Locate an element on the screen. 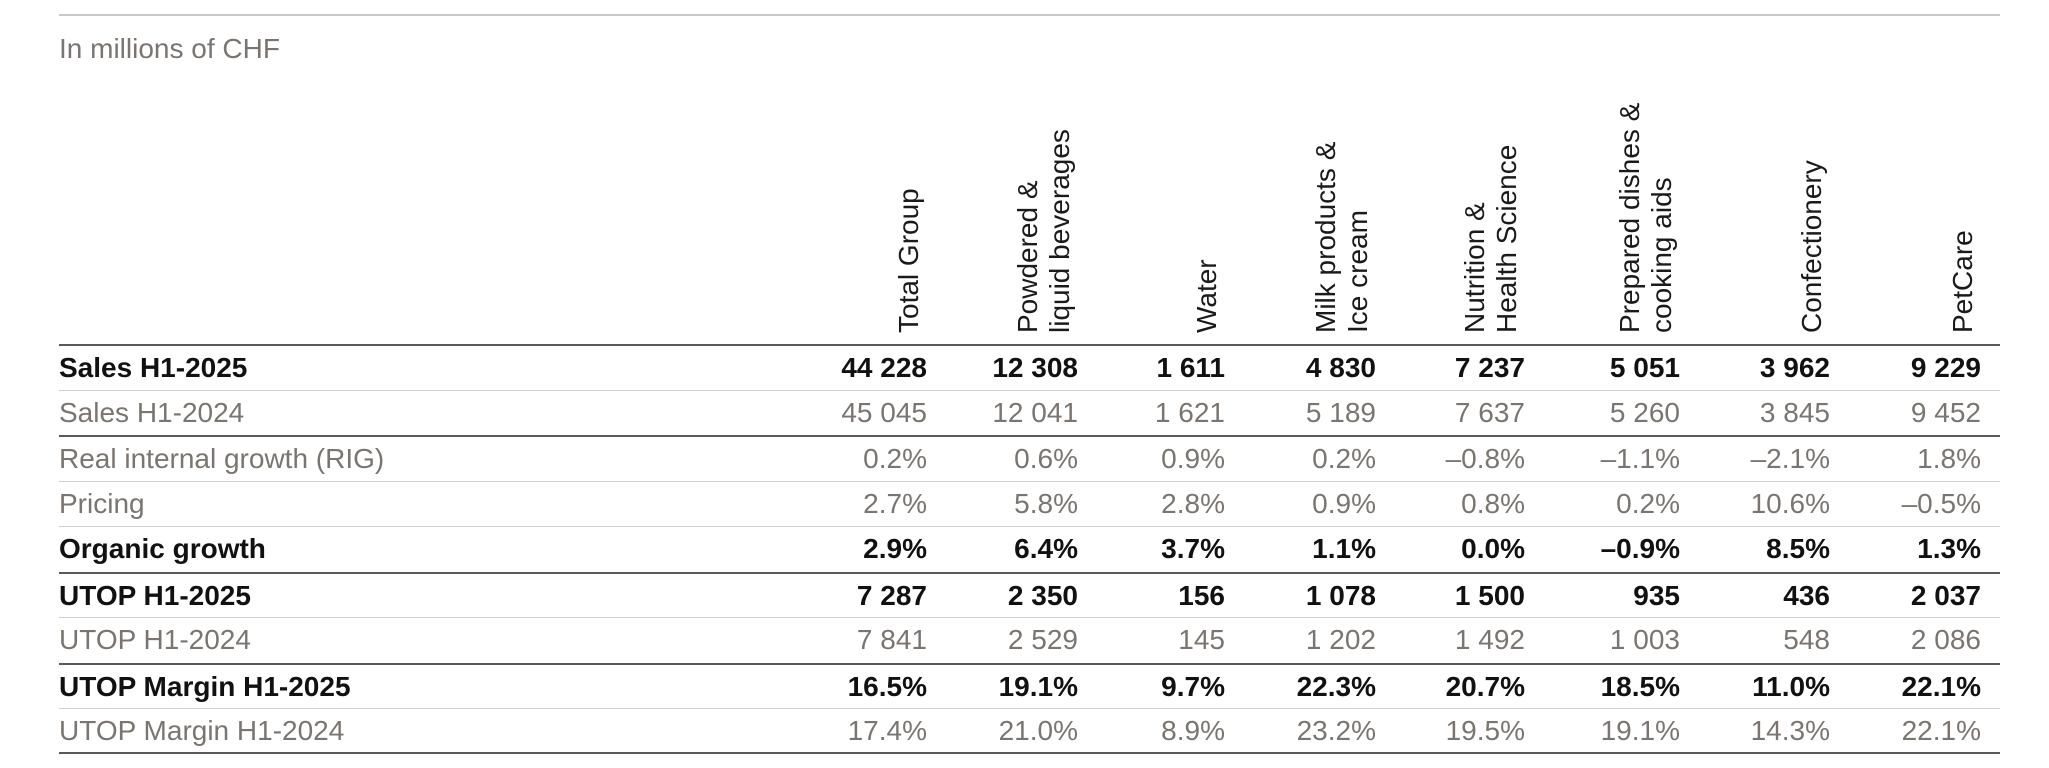  row-label: UTOP Margin H1-2025 is located at coordinates (205, 686).